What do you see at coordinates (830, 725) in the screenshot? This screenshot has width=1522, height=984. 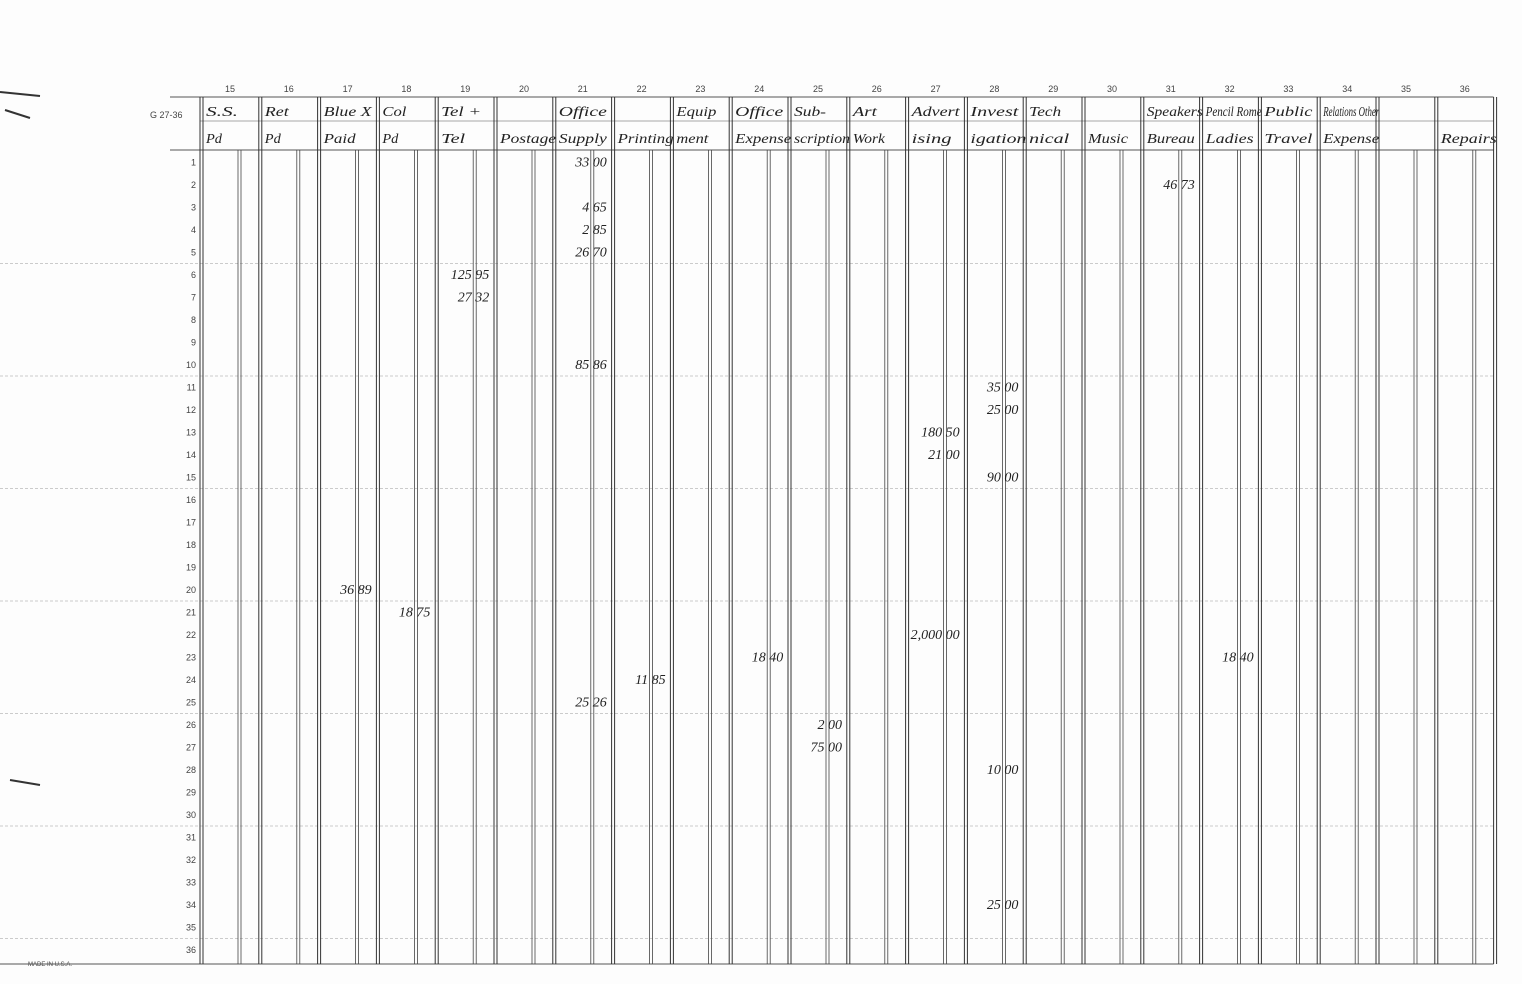 I see `entry: 2 00` at bounding box center [830, 725].